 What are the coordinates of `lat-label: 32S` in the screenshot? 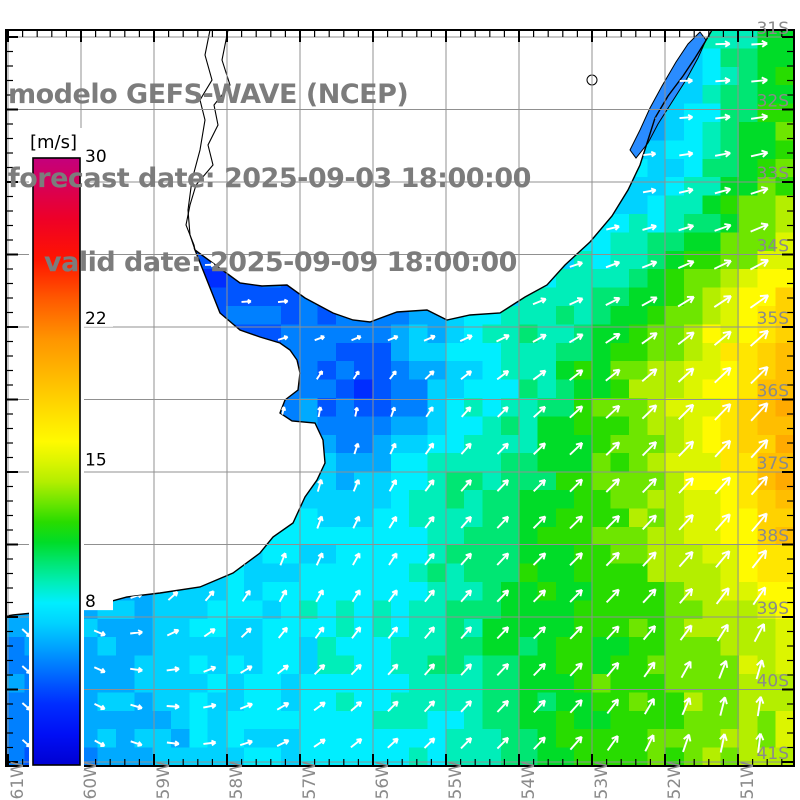 It's located at (773, 102).